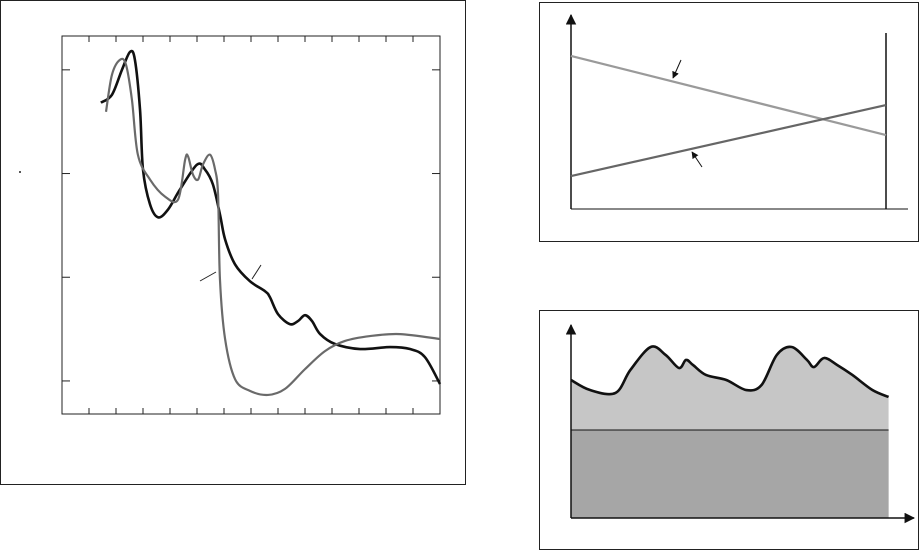  Describe the element at coordinates (730, 372) in the screenshot. I see `area-edge` at that location.